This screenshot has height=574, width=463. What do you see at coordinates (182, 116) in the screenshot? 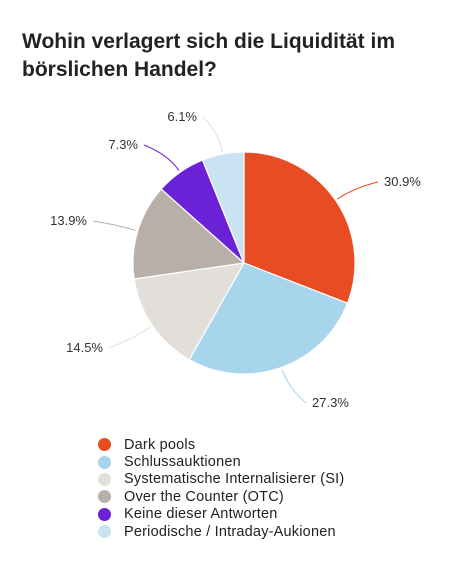
I see `data-label-6: 6.1%` at bounding box center [182, 116].